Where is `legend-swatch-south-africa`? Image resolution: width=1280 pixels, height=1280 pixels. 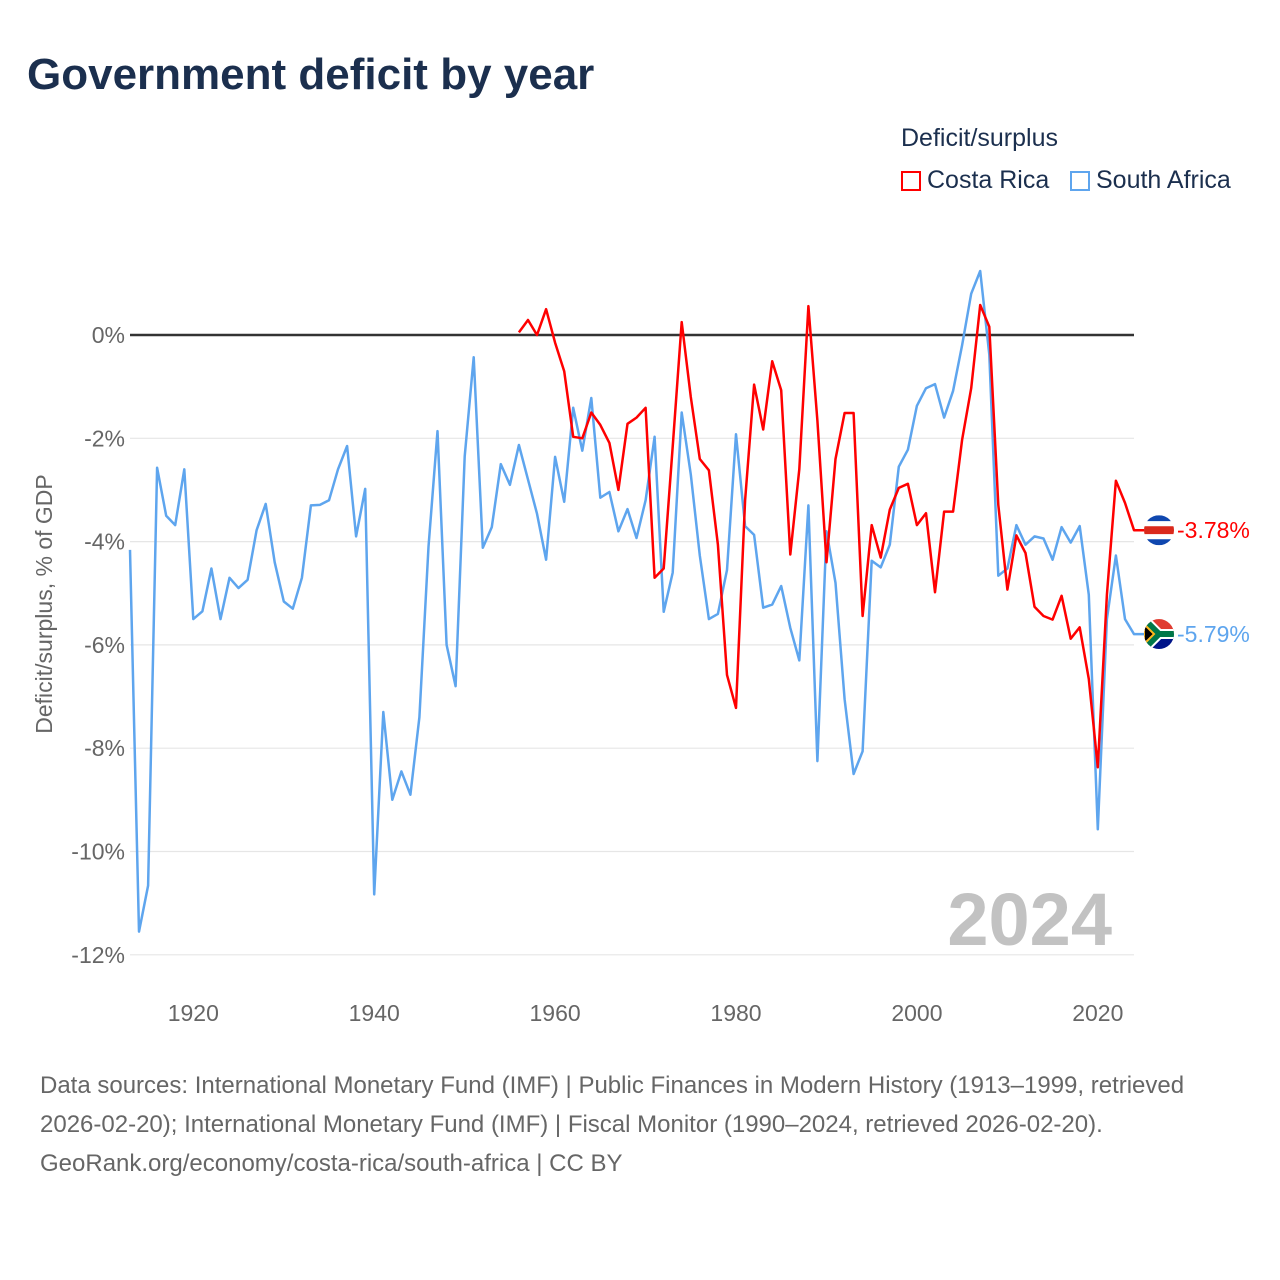 legend-swatch-south-africa is located at coordinates (1080, 180).